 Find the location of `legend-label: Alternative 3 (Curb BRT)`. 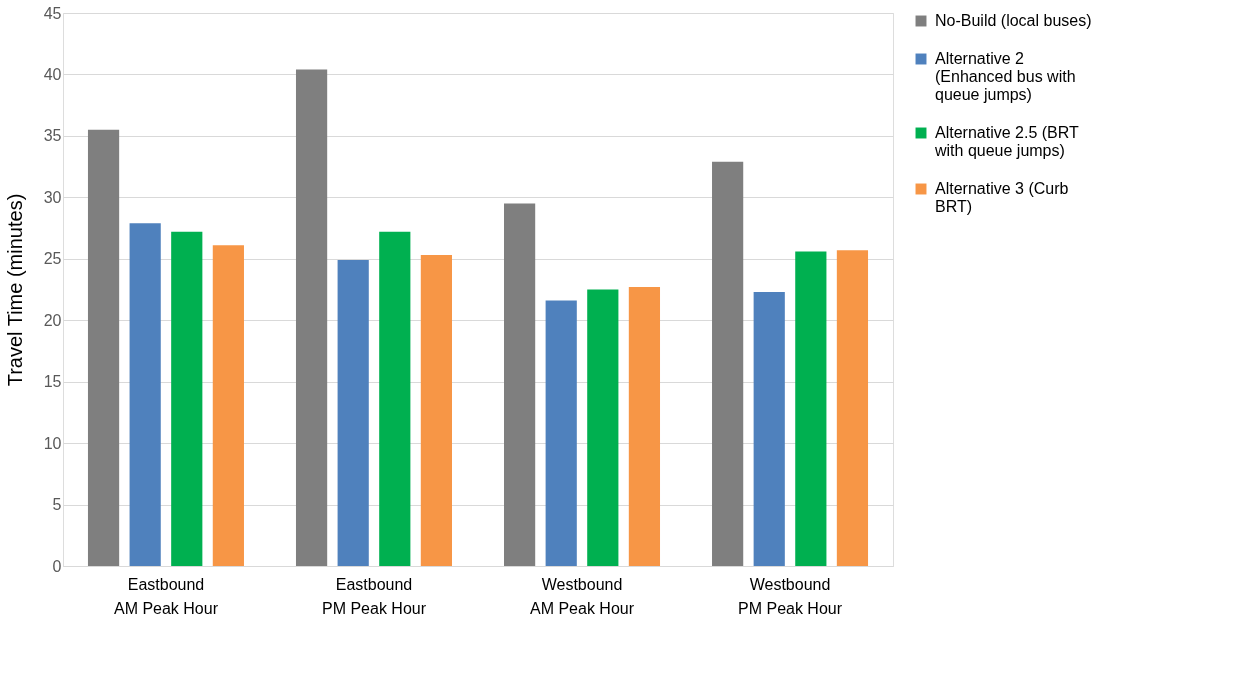

legend-label: Alternative 3 (Curb BRT) is located at coordinates (1002, 197).